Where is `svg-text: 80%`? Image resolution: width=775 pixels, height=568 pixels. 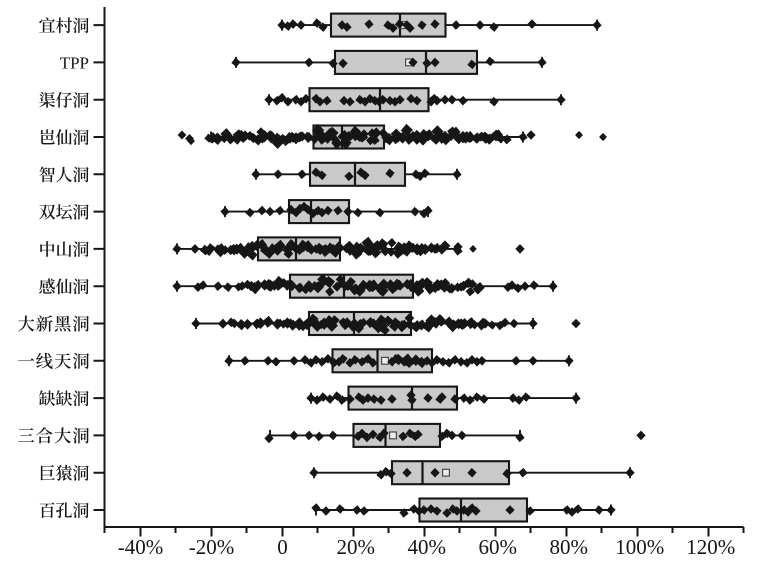 svg-text: 80% is located at coordinates (568, 547).